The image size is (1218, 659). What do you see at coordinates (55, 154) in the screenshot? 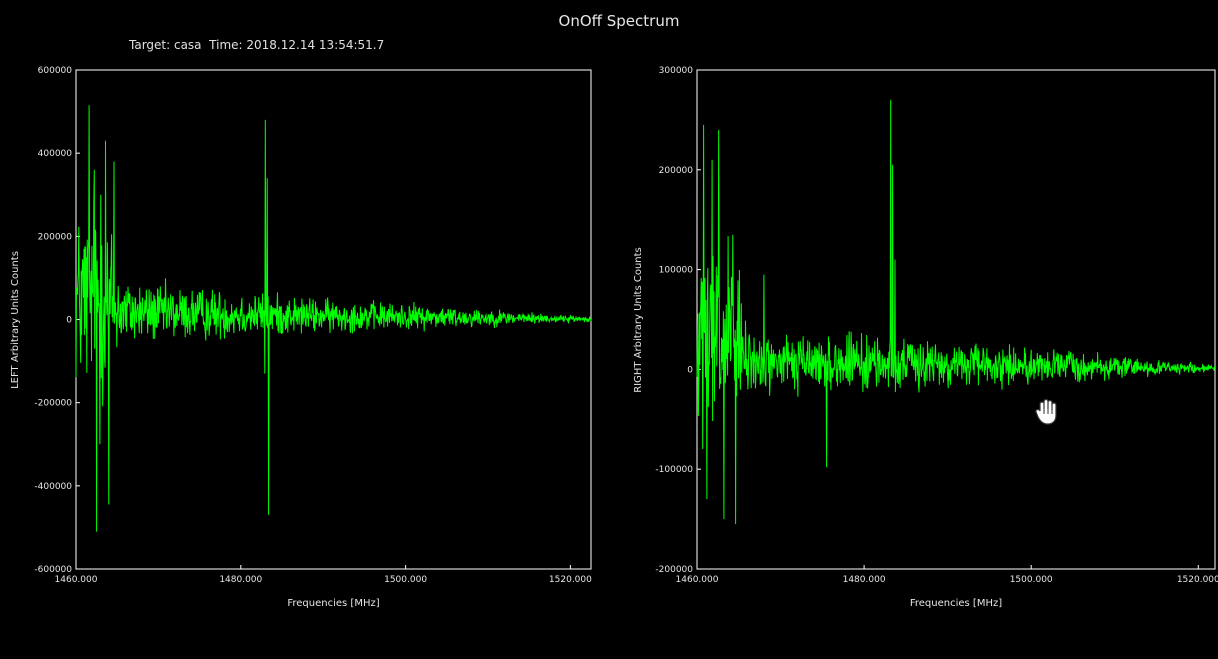
I see `y-tick-label: 400000` at bounding box center [55, 154].